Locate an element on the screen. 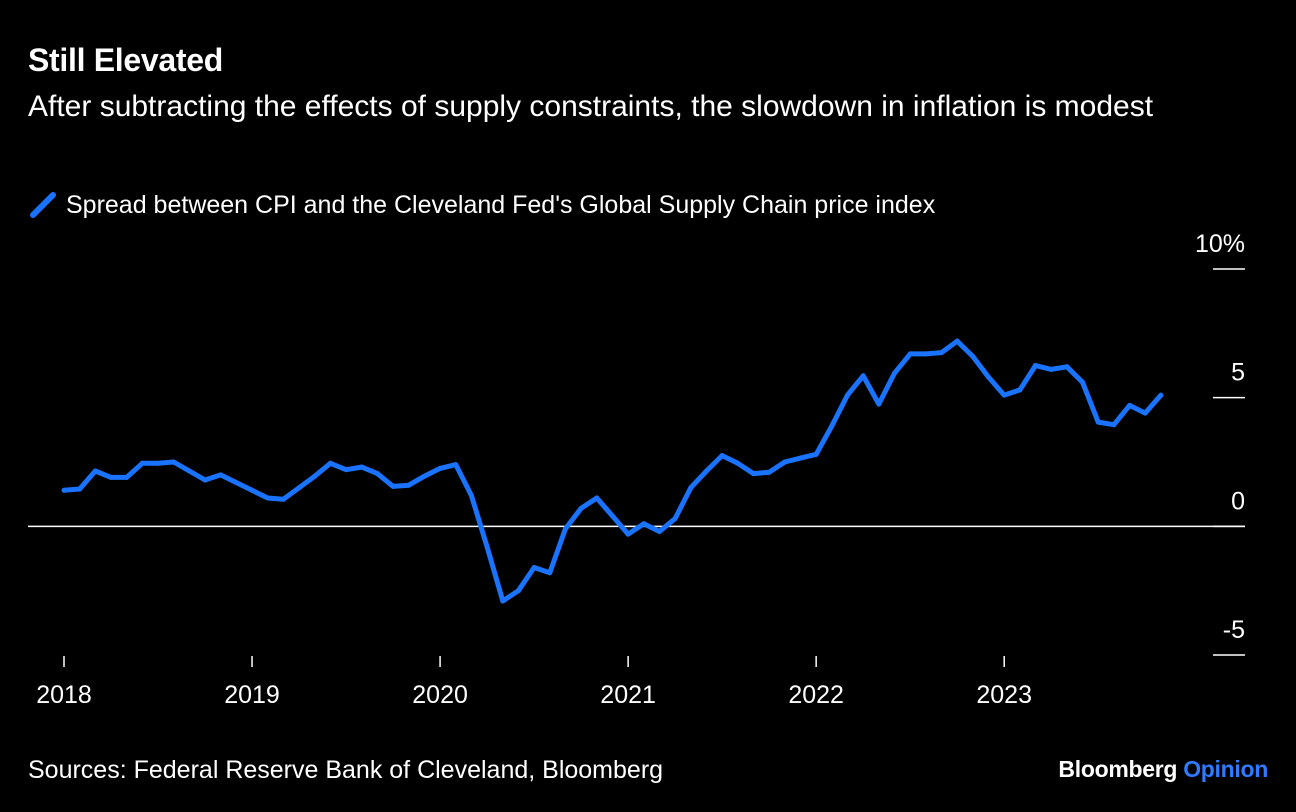 Image resolution: width=1296 pixels, height=812 pixels. brand-logo: Bloomberg Opinion is located at coordinates (1163, 769).